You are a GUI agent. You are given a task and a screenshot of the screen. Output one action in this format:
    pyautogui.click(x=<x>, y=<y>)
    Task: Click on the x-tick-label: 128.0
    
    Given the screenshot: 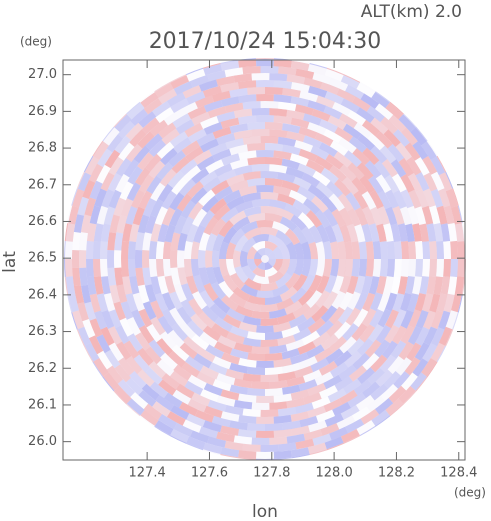 What is the action you would take?
    pyautogui.click(x=334, y=473)
    